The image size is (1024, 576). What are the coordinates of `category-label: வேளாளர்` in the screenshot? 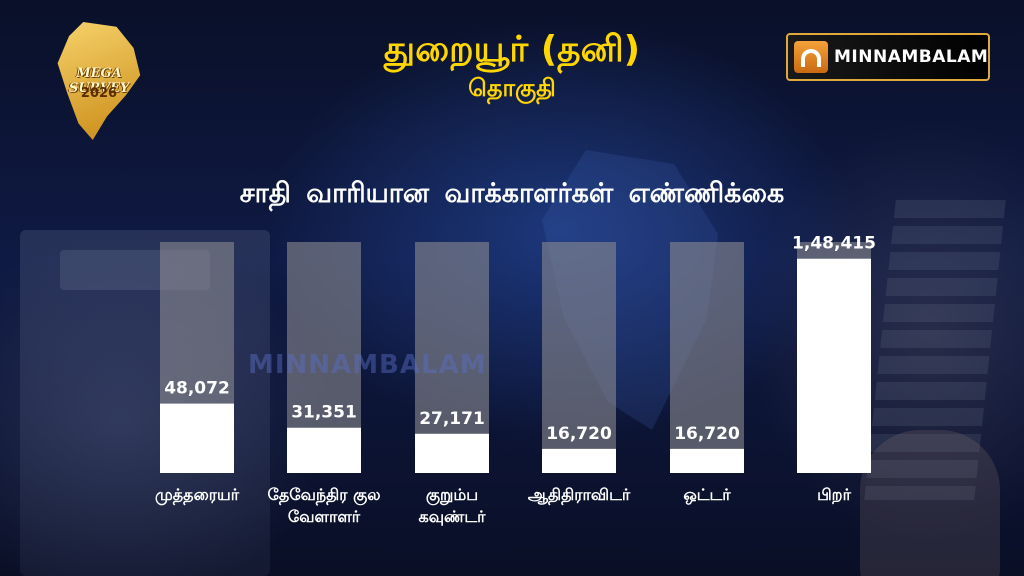 It's located at (324, 516).